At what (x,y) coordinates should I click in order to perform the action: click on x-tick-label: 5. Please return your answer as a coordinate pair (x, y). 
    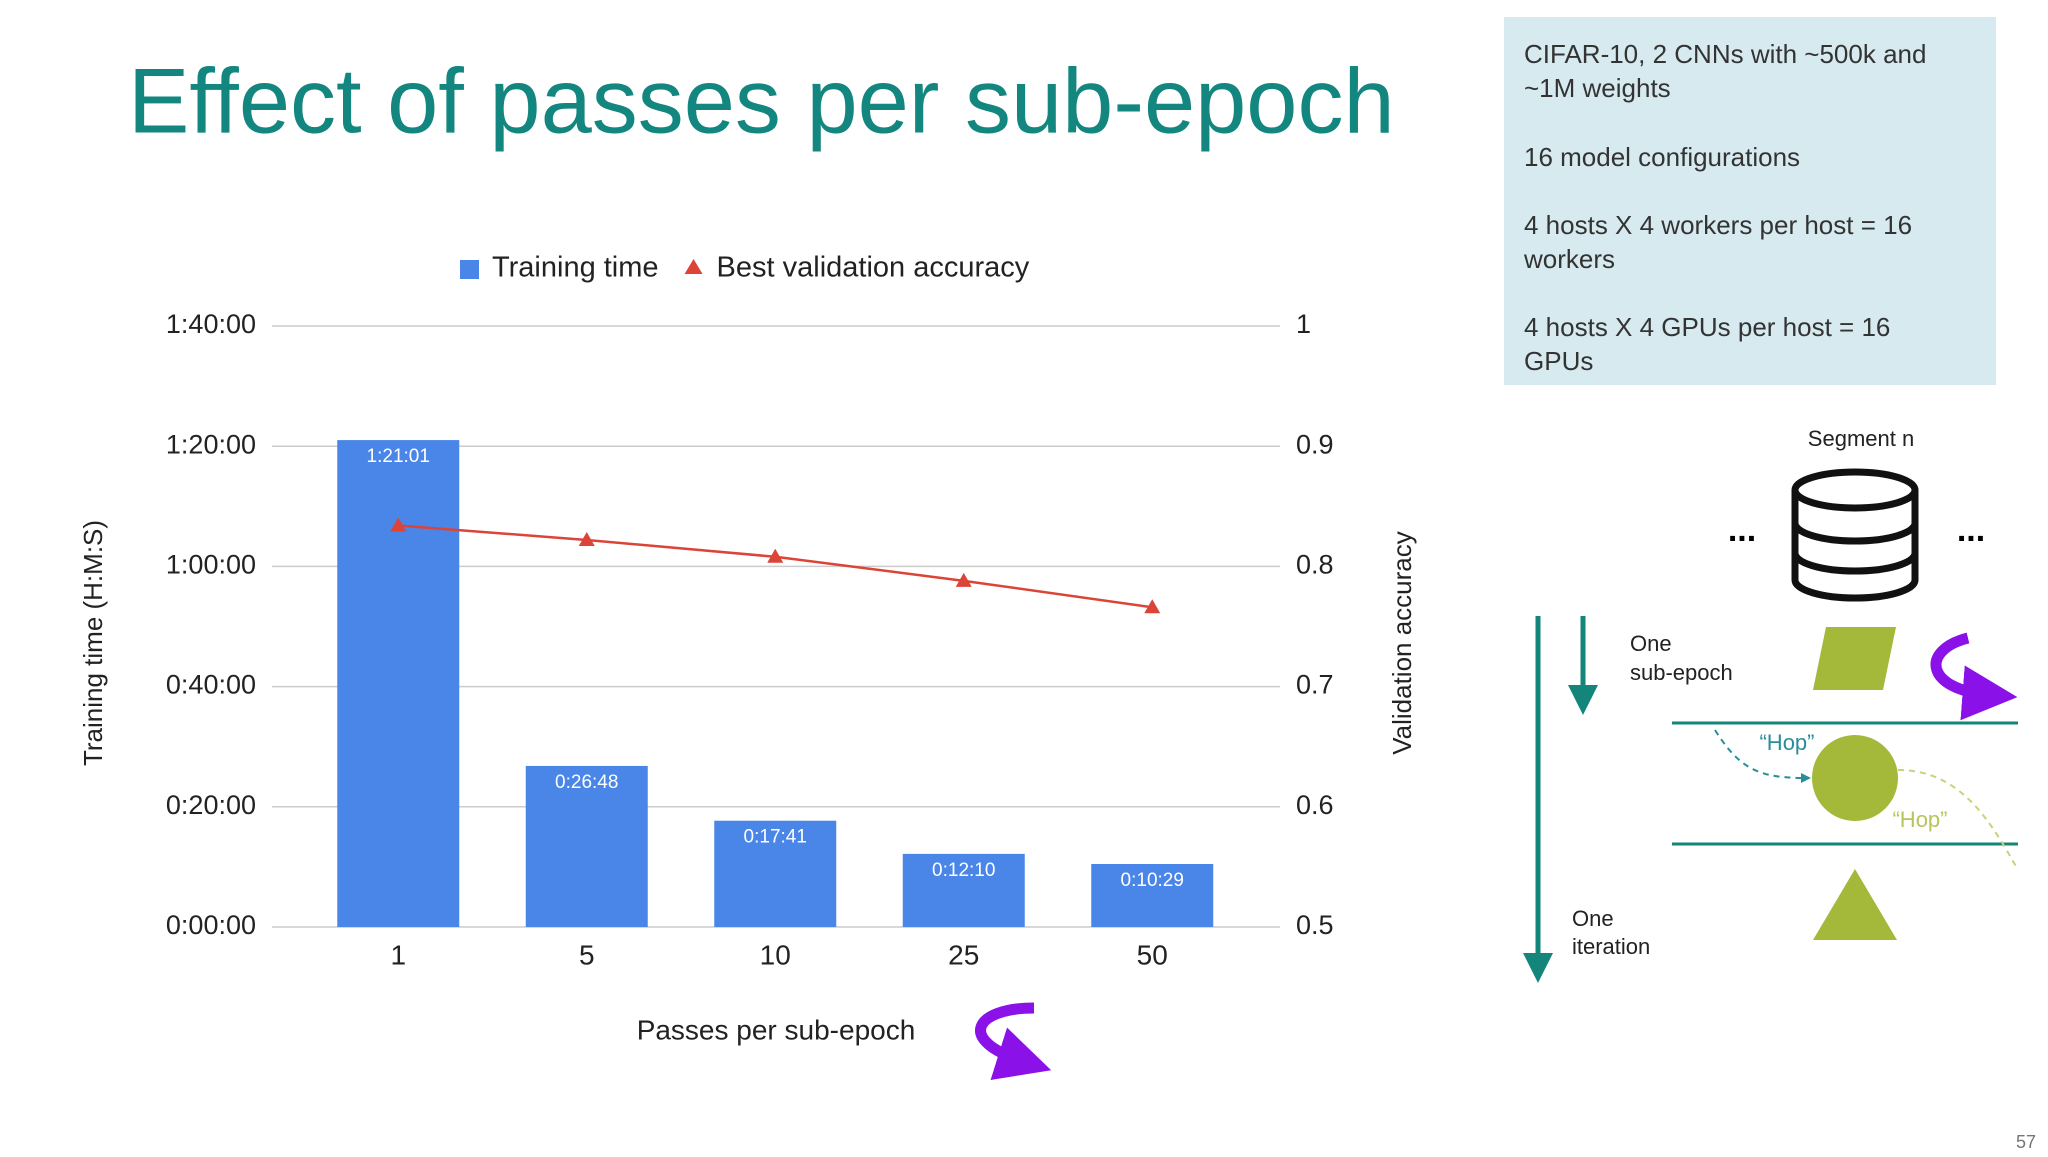
    Looking at the image, I should click on (587, 954).